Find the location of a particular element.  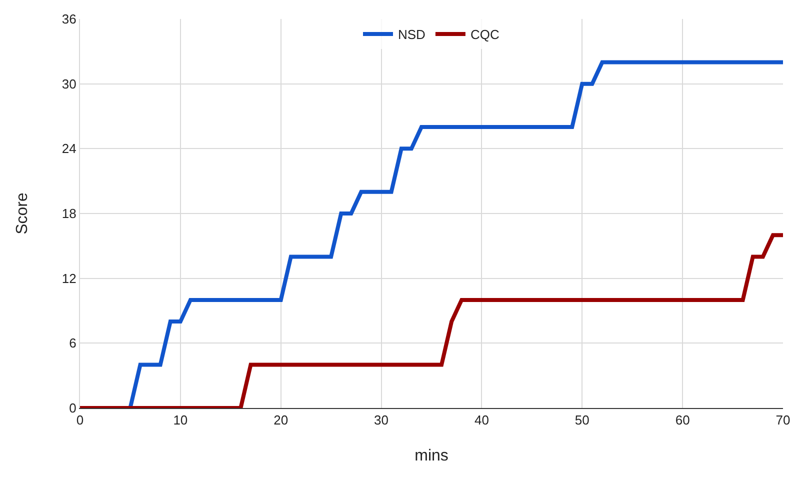

y-tick-label: 36 is located at coordinates (69, 19).